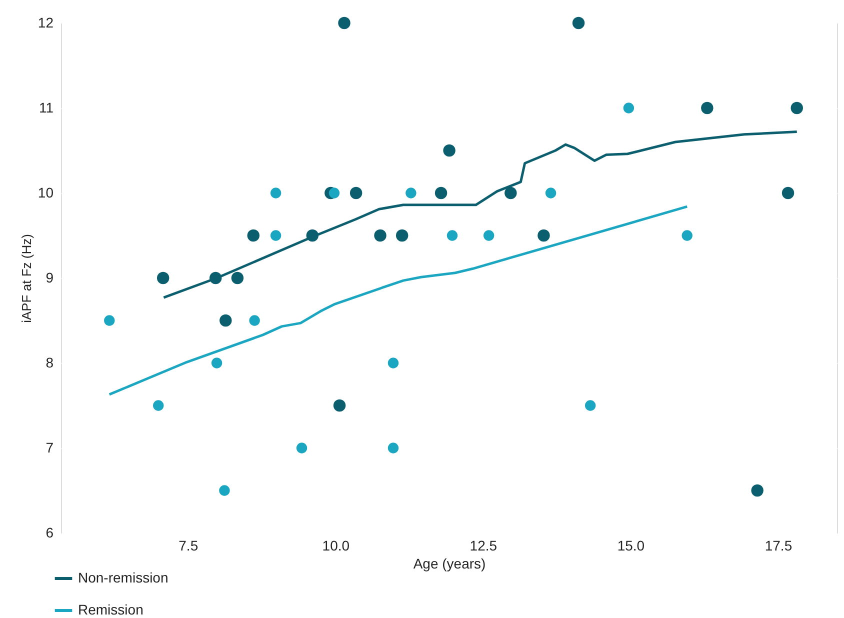 This screenshot has height=618, width=844. What do you see at coordinates (631, 546) in the screenshot?
I see `x-tick-label: 15.0` at bounding box center [631, 546].